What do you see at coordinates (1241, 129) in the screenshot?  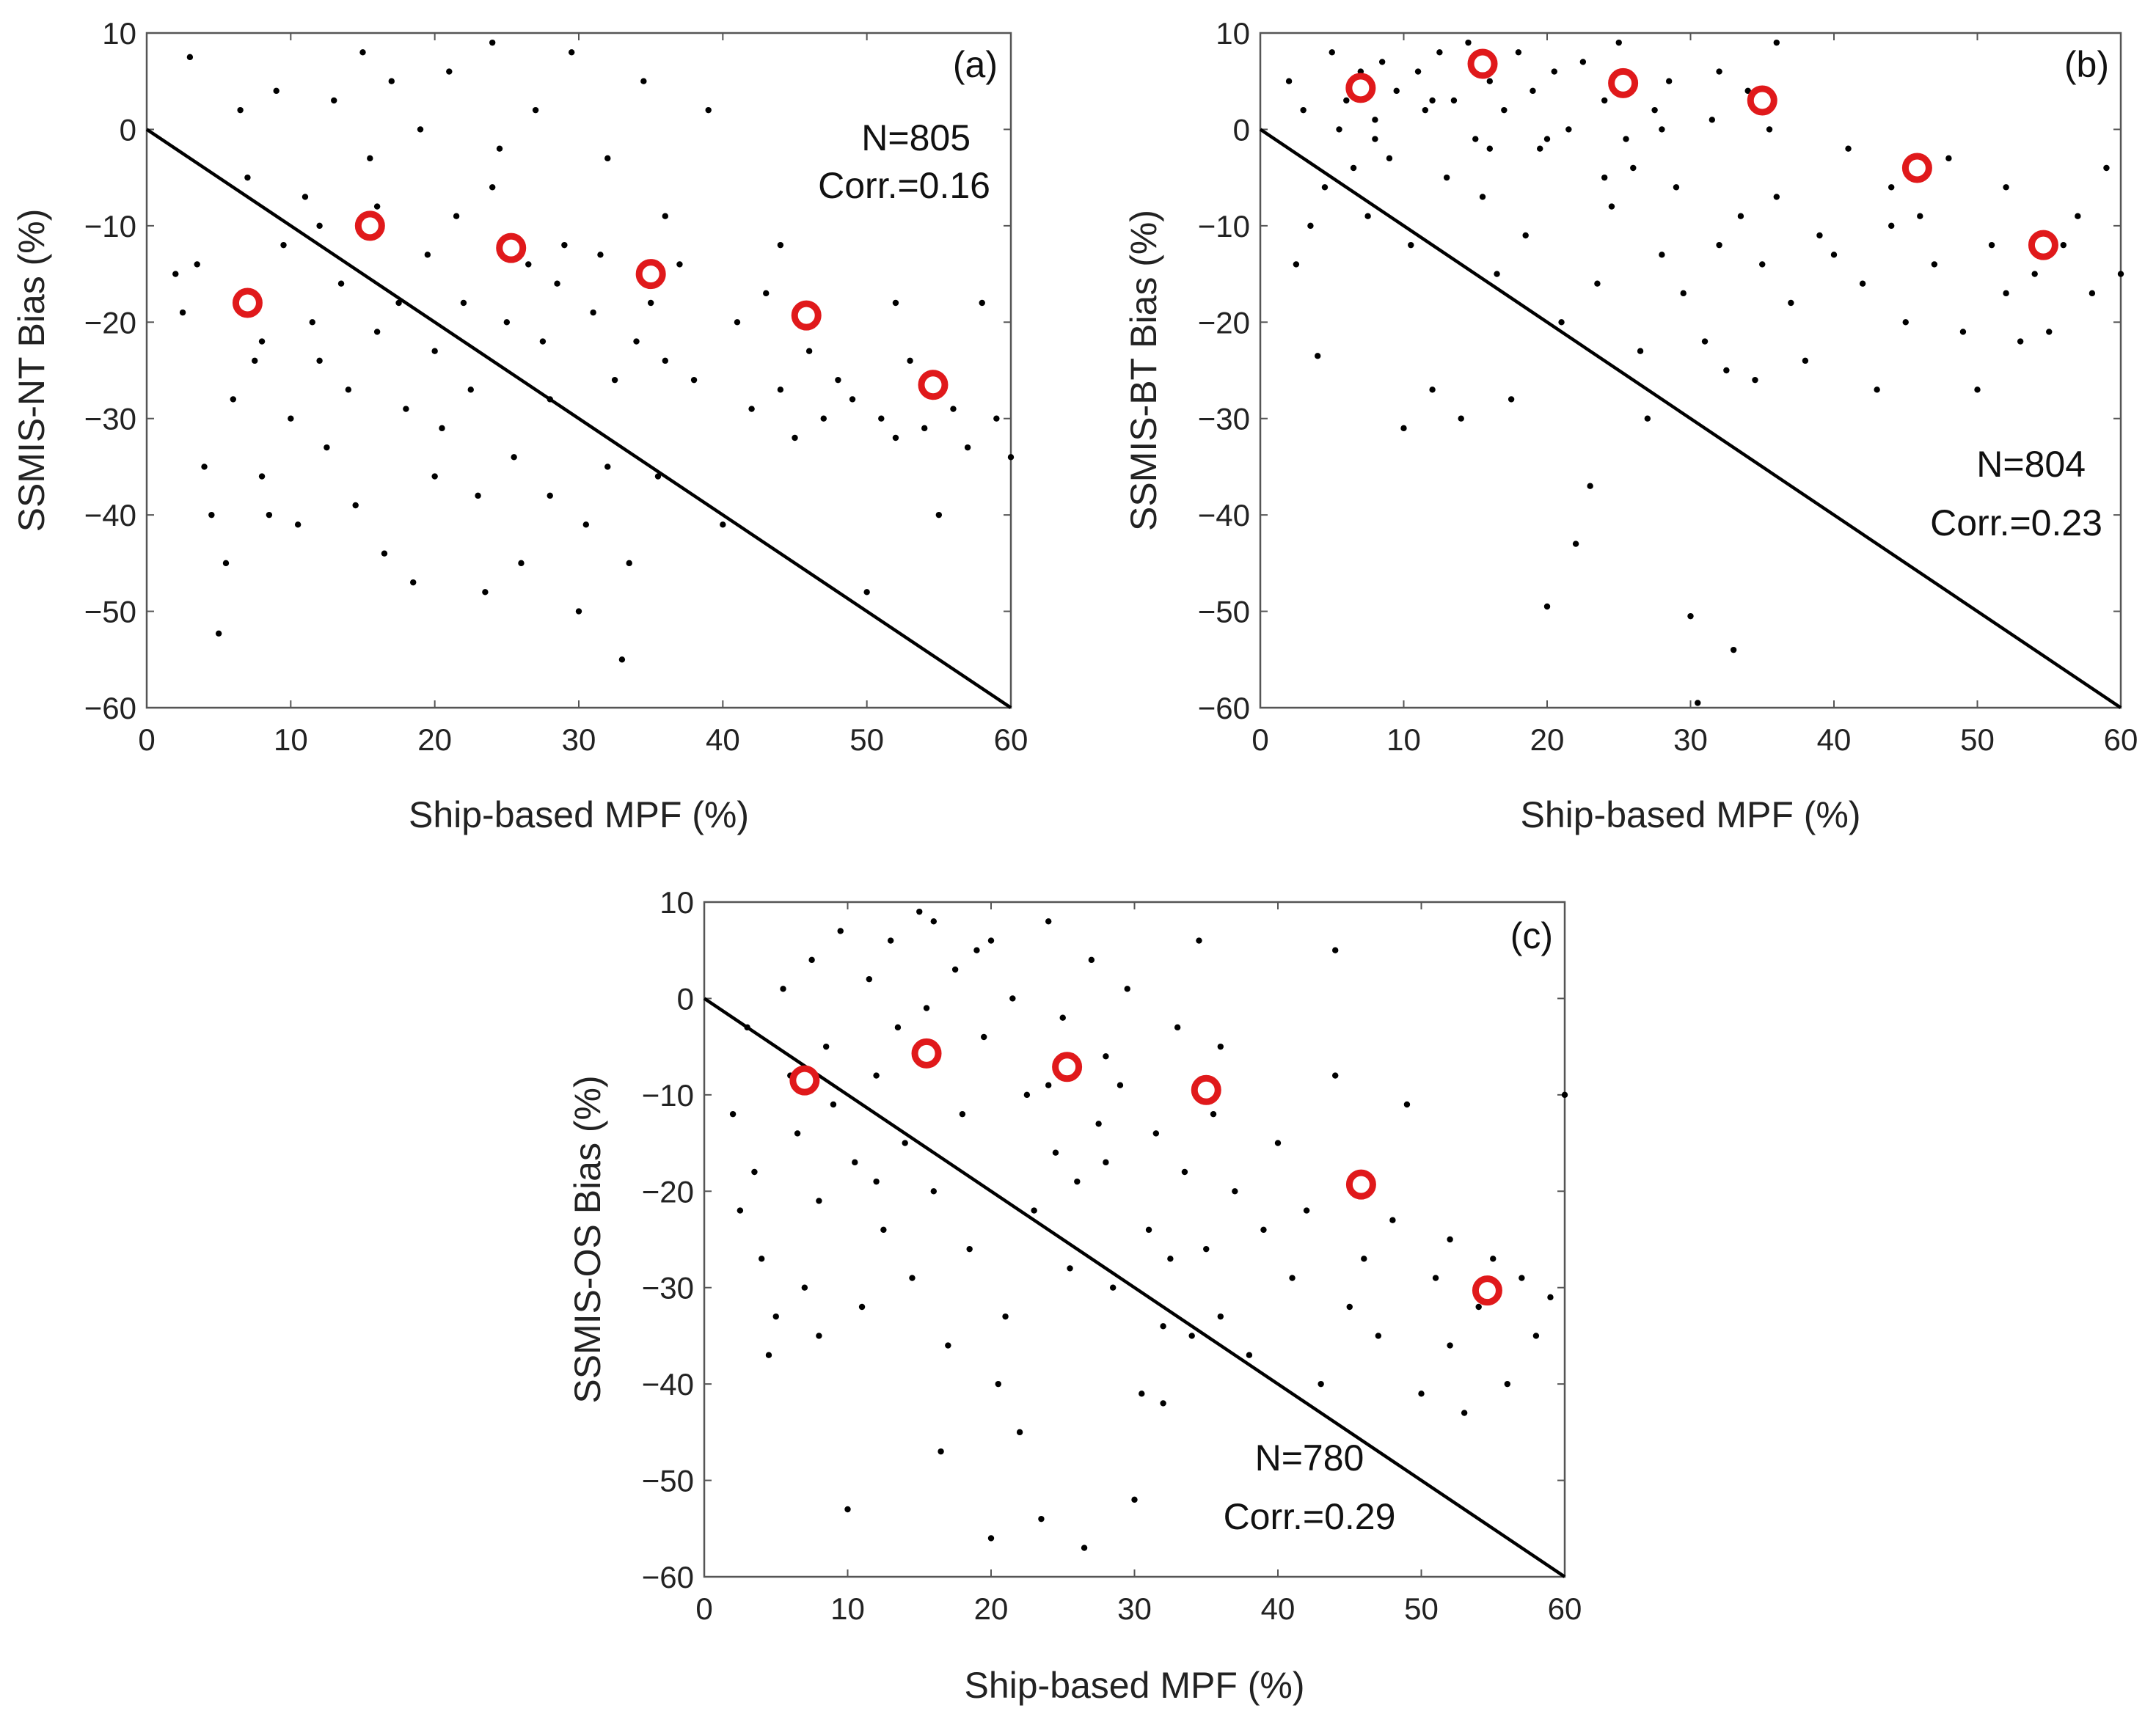 I see `y-tick-label: 0` at bounding box center [1241, 129].